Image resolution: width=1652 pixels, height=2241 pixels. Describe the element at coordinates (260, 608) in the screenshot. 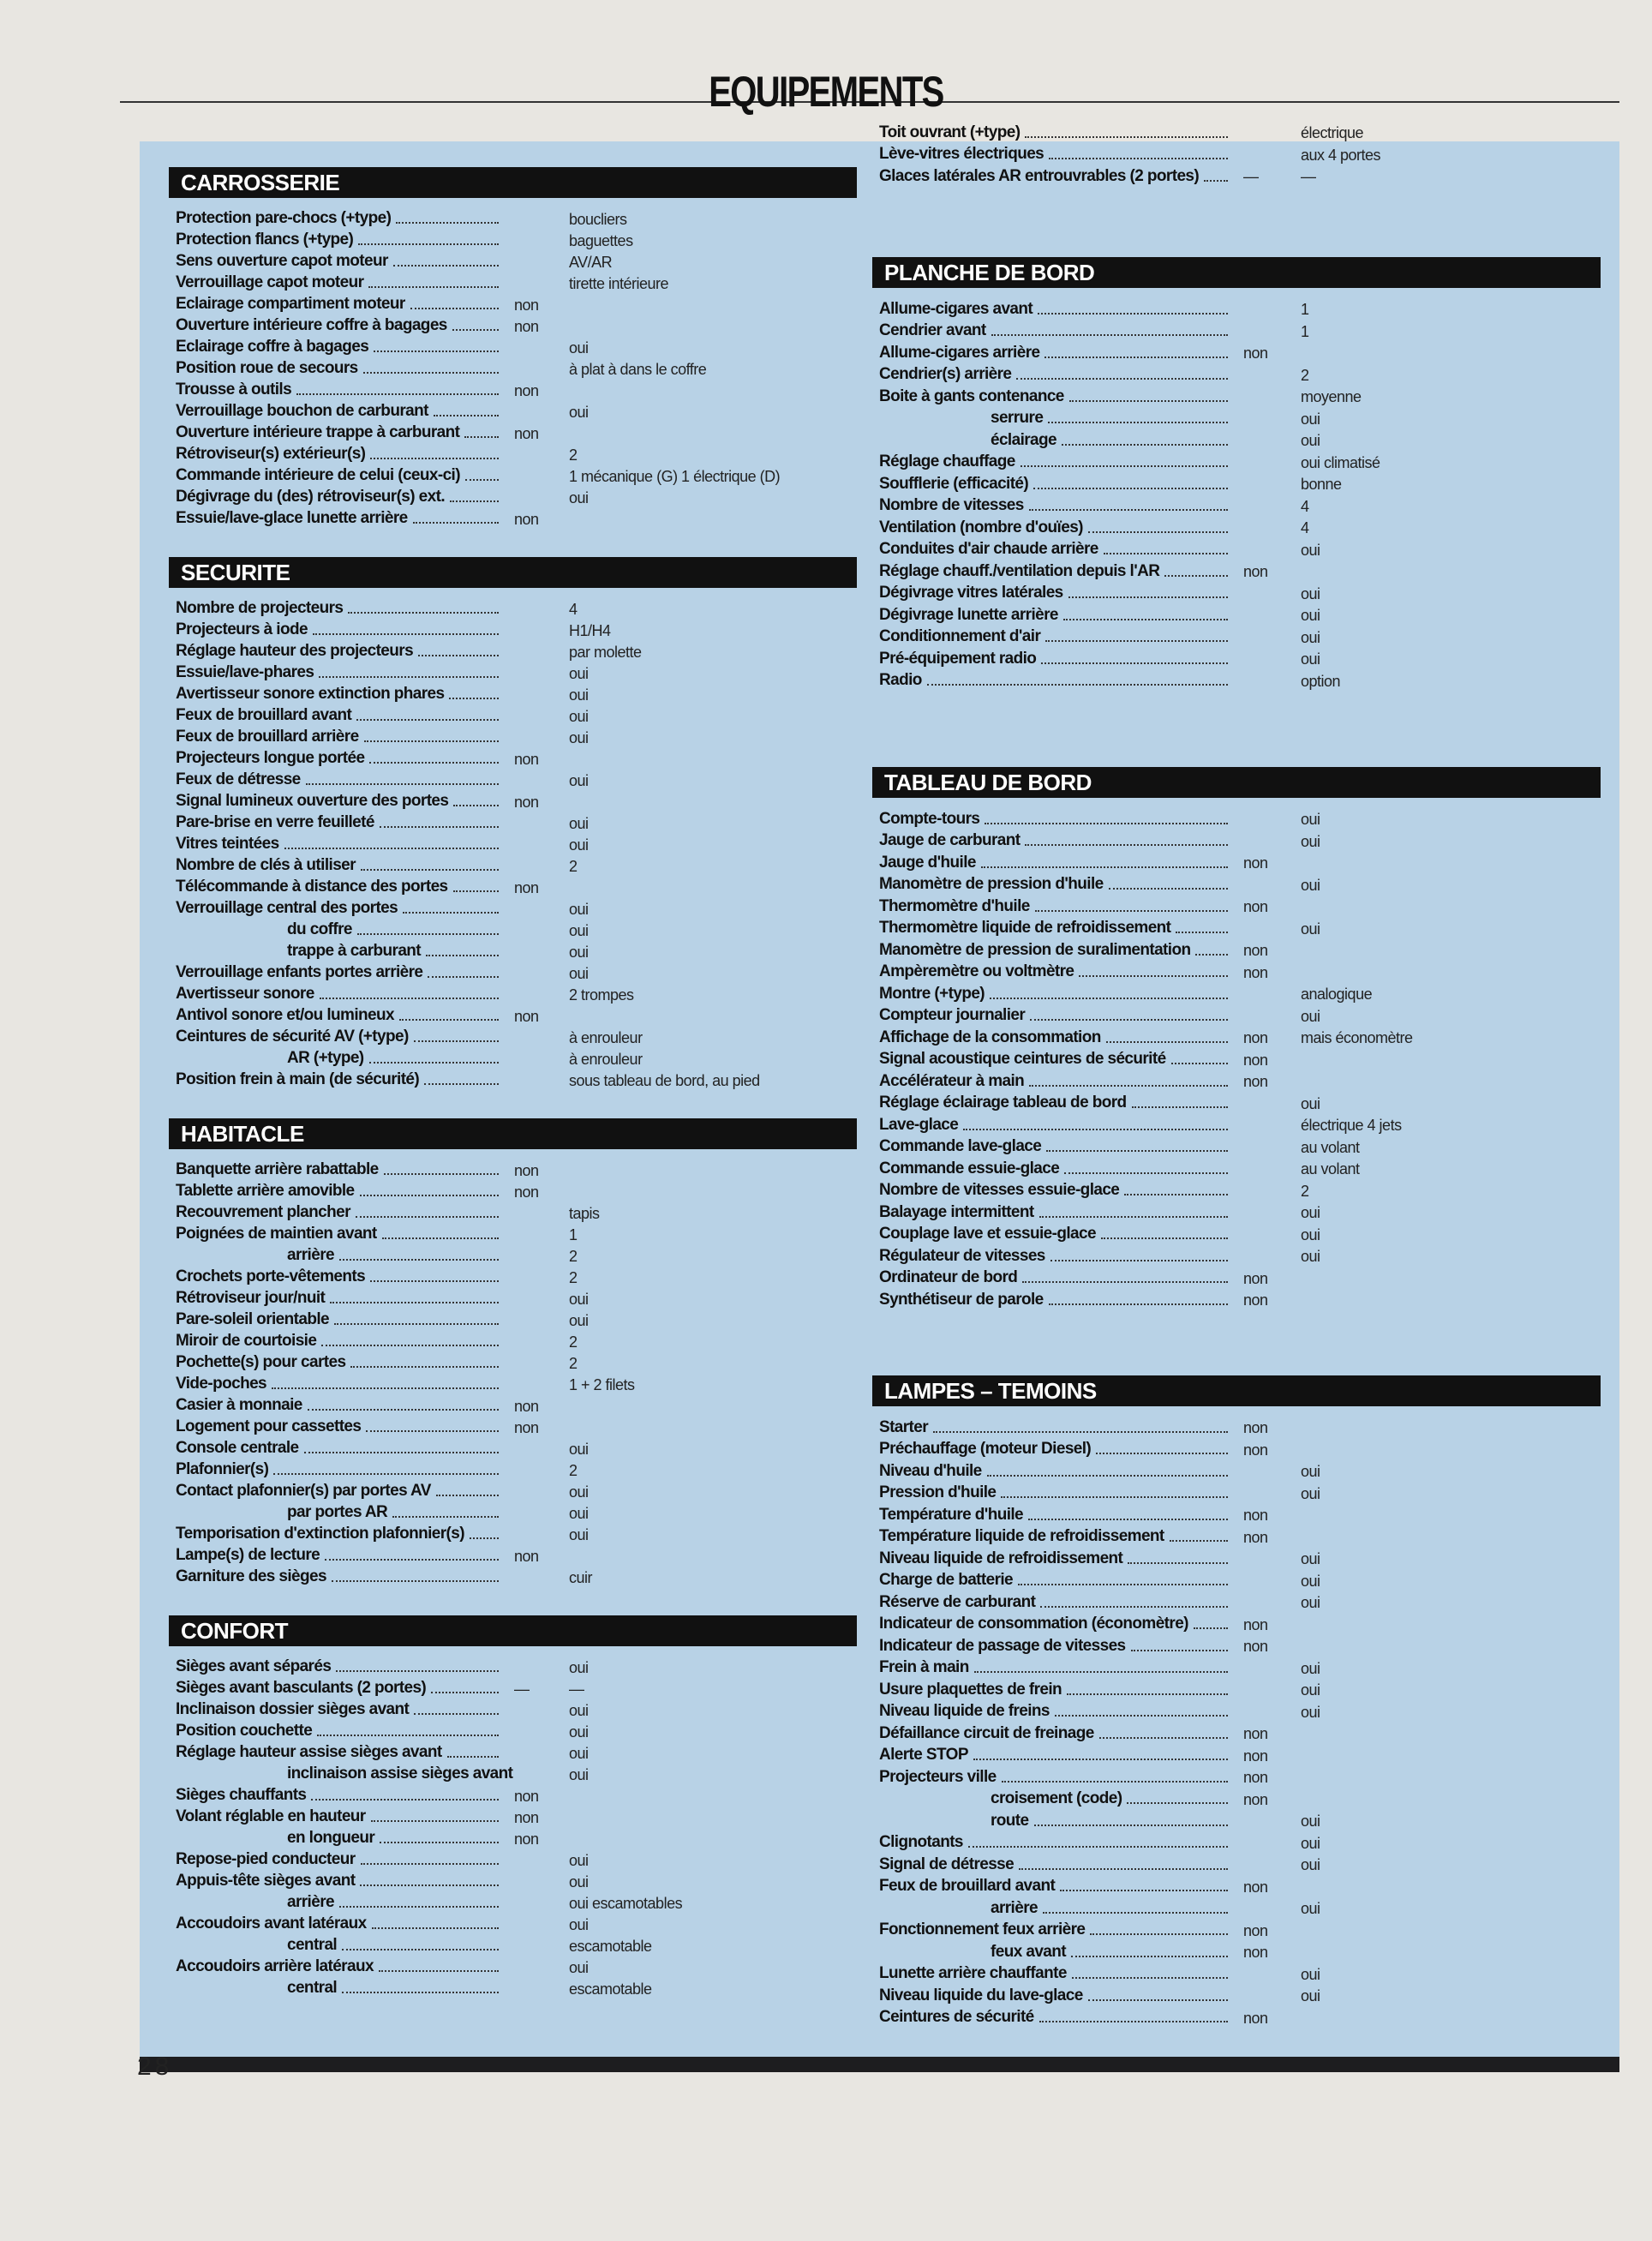

I see `label: Nombre de projecteurs` at that location.